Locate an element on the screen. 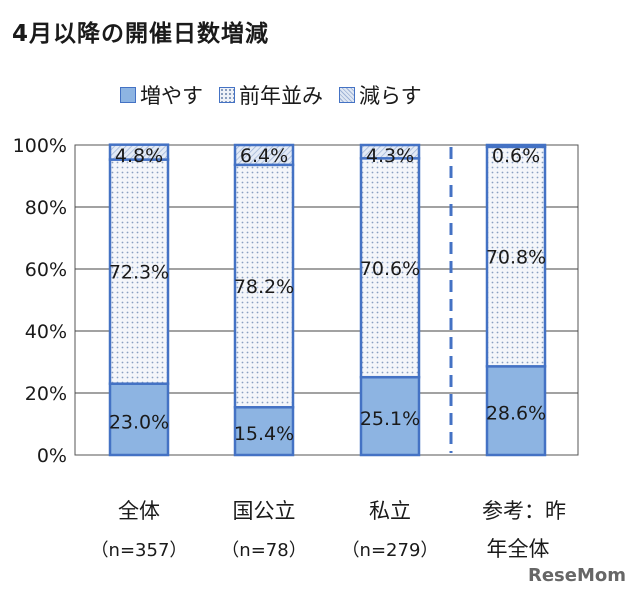 This screenshot has width=640, height=594. data-label: 78.2% is located at coordinates (264, 287).